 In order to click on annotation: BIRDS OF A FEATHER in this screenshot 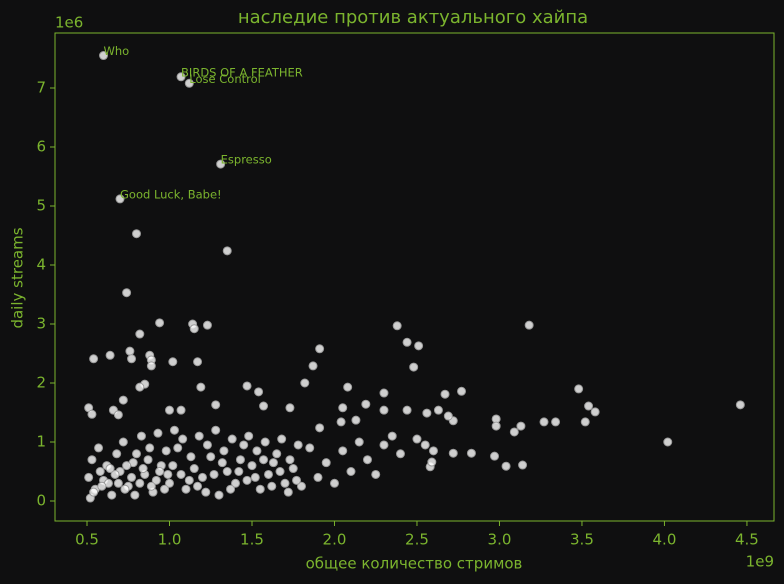, I will do `click(242, 72)`.